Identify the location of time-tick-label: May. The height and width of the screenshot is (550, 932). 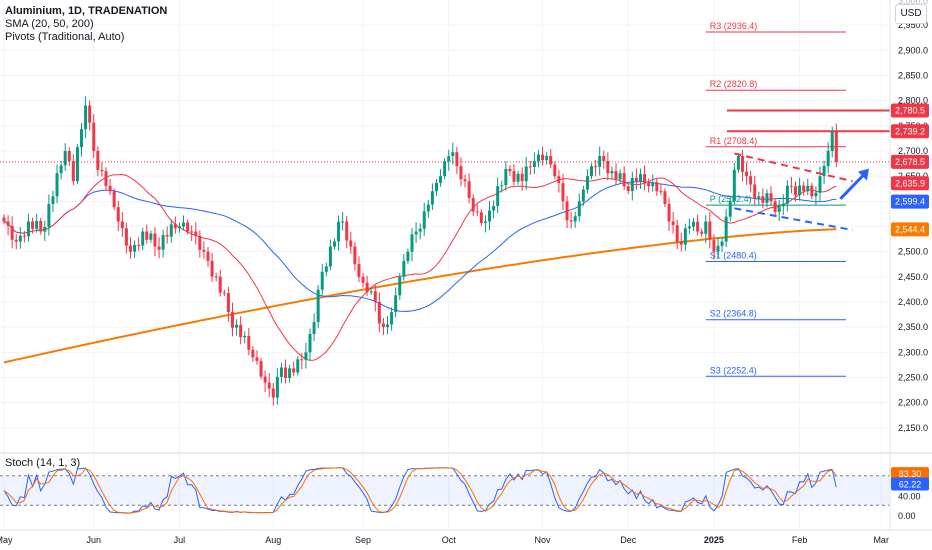
(6, 540).